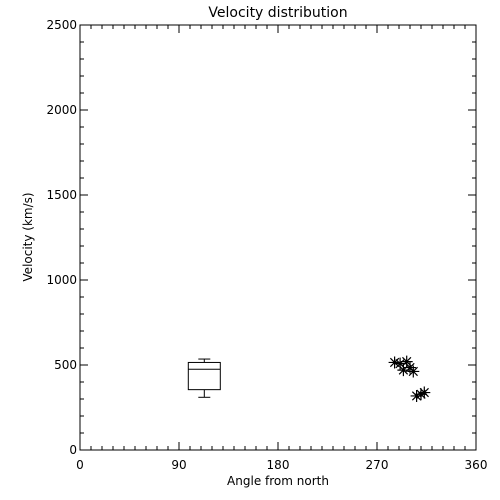  Describe the element at coordinates (61, 280) in the screenshot. I see `y-tick-label: 1000` at that location.